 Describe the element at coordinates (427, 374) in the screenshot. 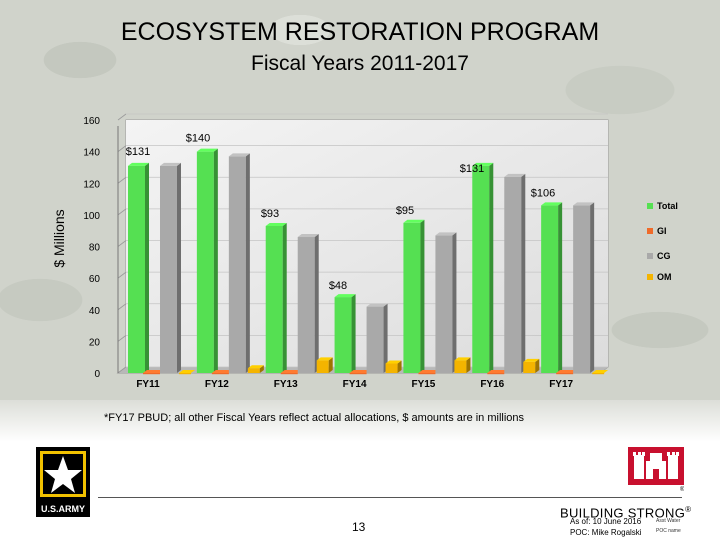

I see `bar-gi-fy15` at that location.